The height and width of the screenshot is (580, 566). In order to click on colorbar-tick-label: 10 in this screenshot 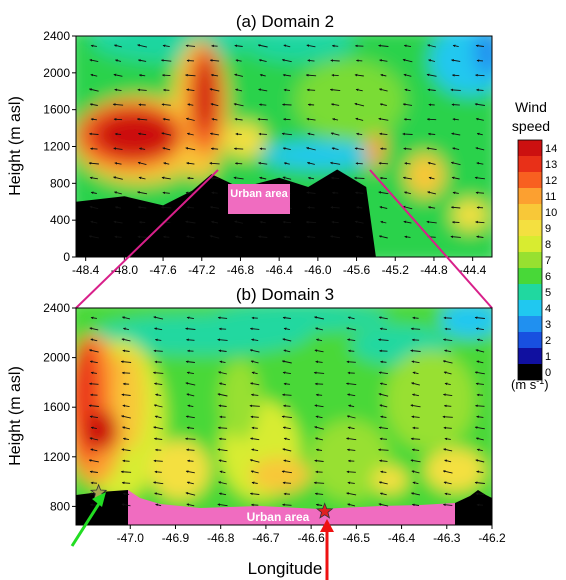, I will do `click(551, 213)`.